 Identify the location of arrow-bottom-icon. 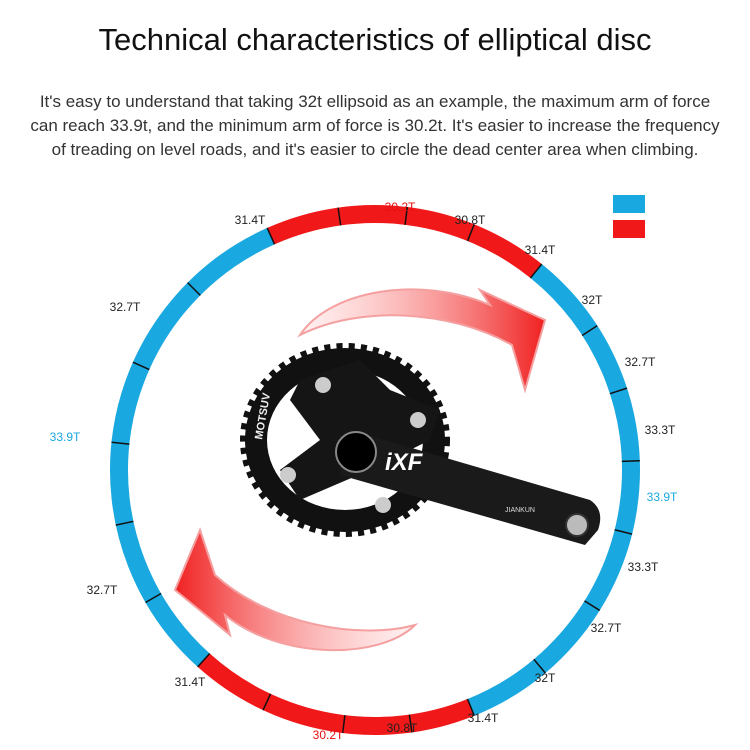
(296, 589).